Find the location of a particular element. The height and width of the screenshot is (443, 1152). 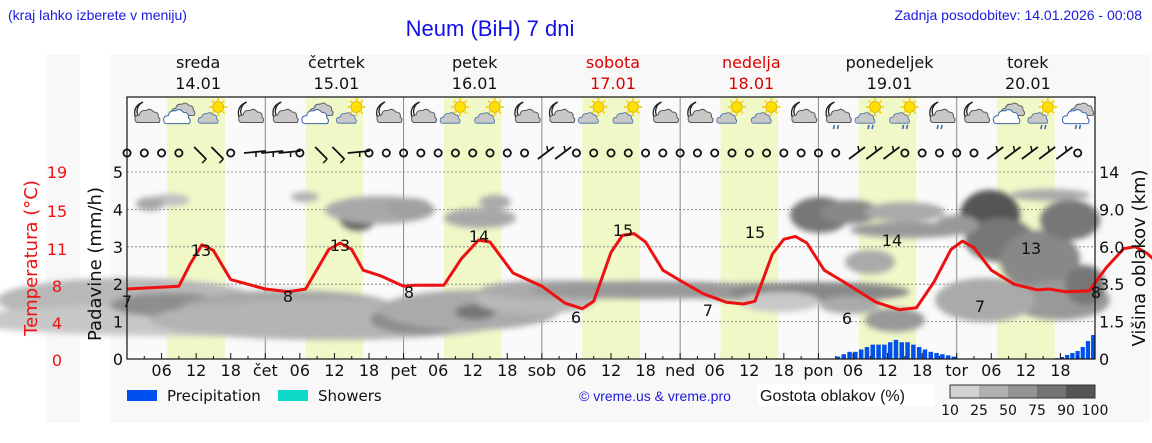

day-name: ponedeljek is located at coordinates (890, 62).